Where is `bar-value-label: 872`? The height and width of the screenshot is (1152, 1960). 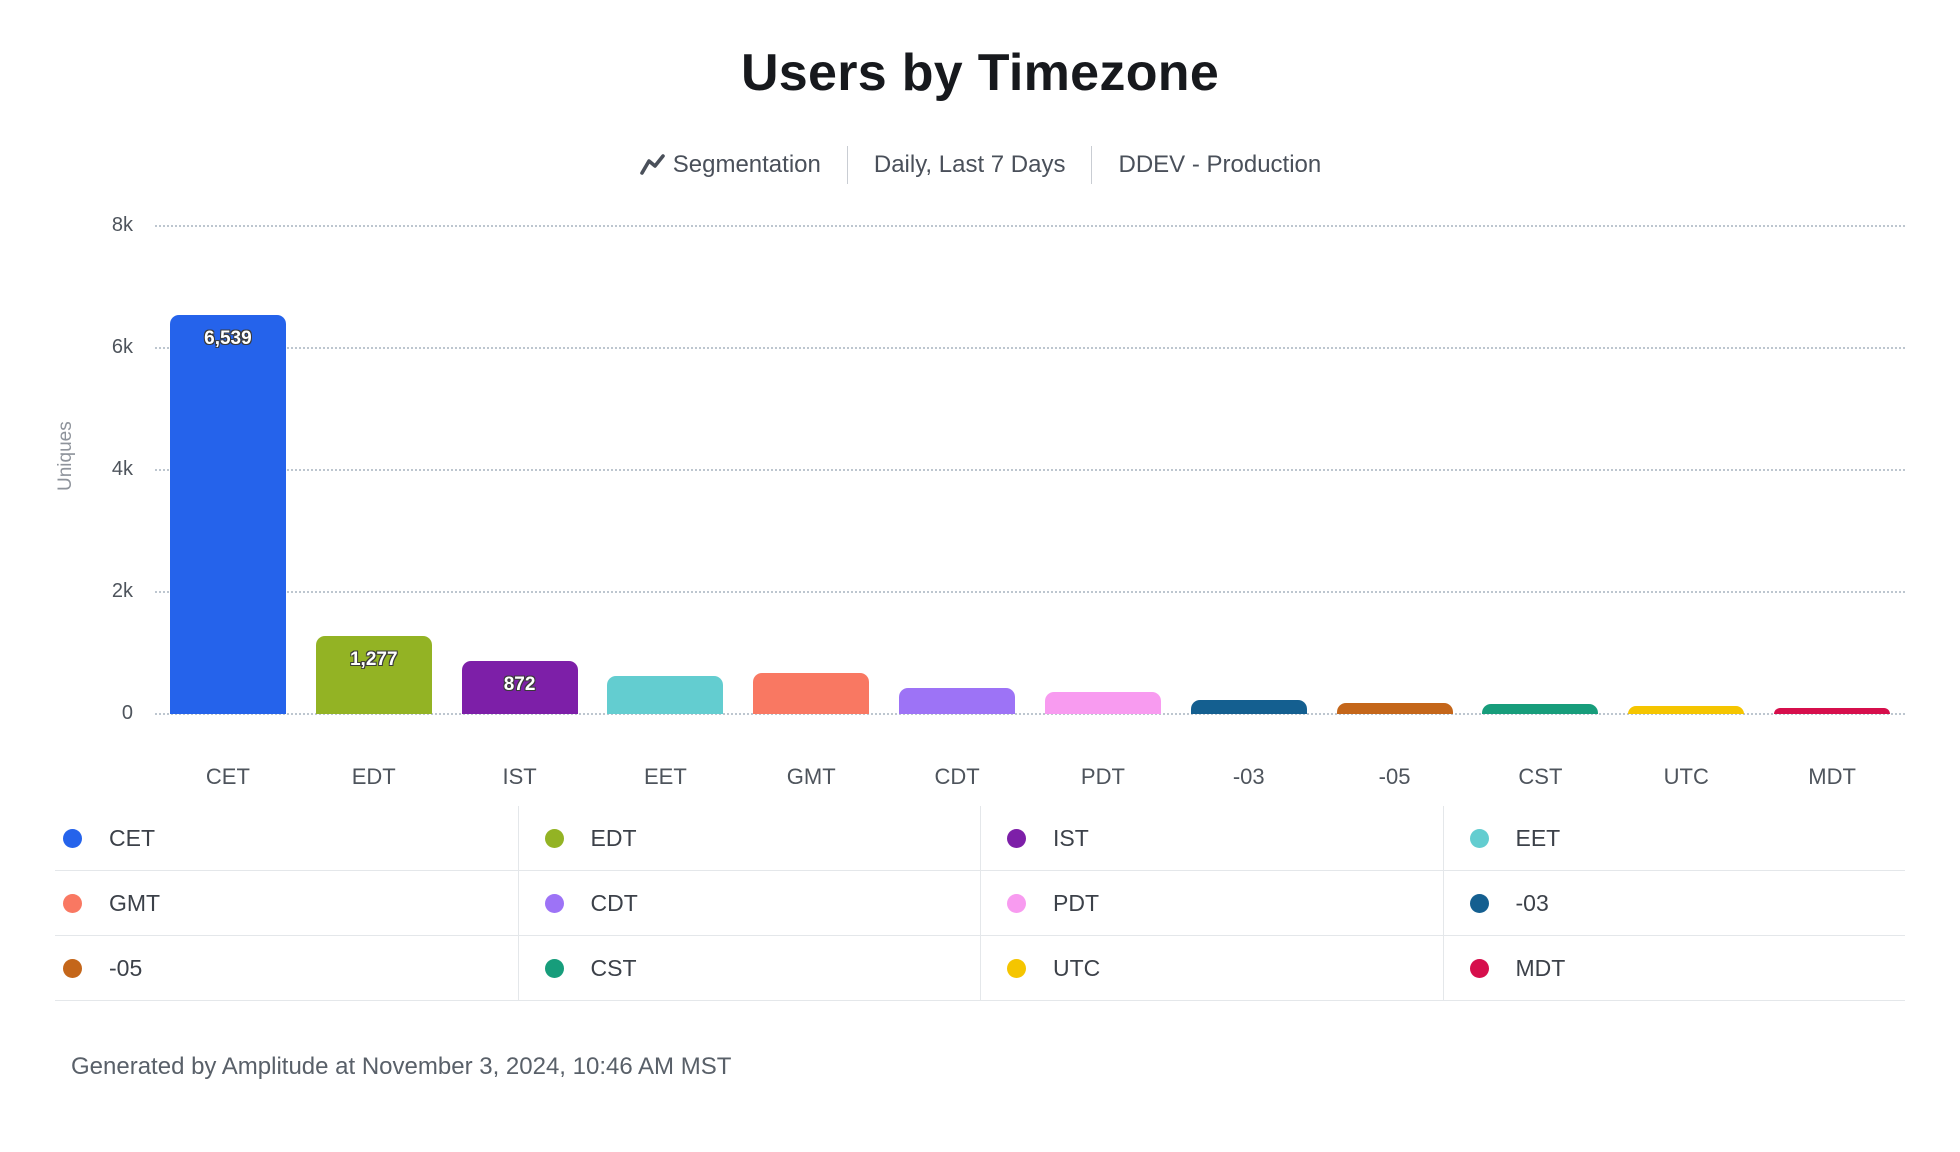
bar-value-label: 872 is located at coordinates (519, 684).